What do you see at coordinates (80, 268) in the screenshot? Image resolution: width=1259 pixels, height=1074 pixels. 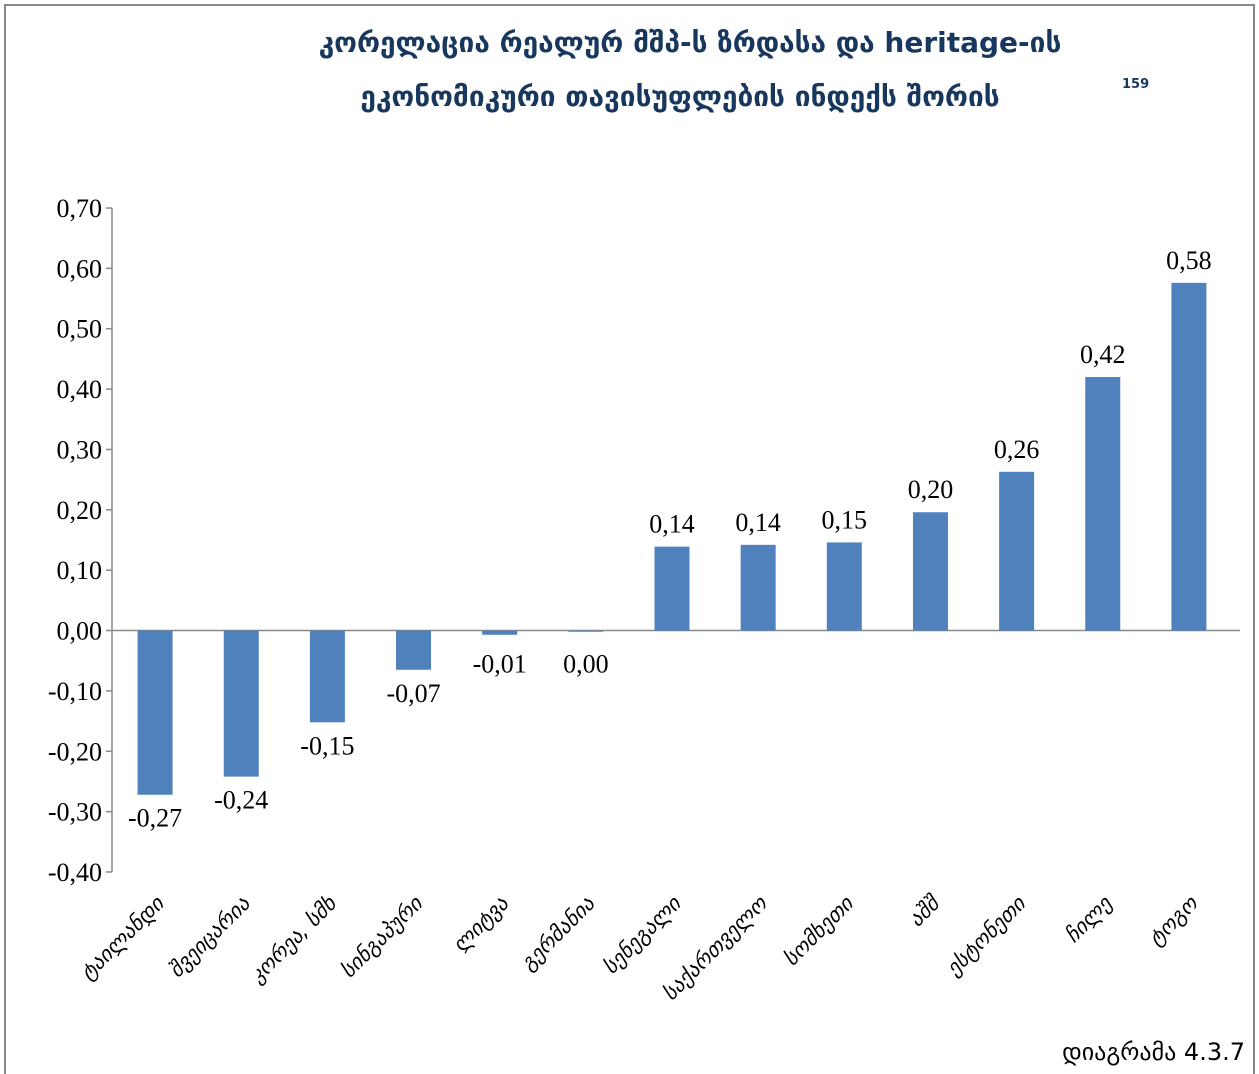 I see `y-tick-label: 0,60` at bounding box center [80, 268].